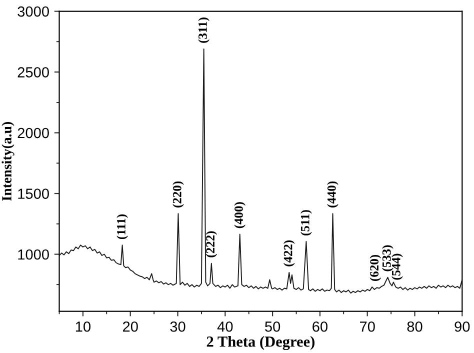 The image size is (474, 353). What do you see at coordinates (33, 72) in the screenshot?
I see `y-tick-label: 2500` at bounding box center [33, 72].